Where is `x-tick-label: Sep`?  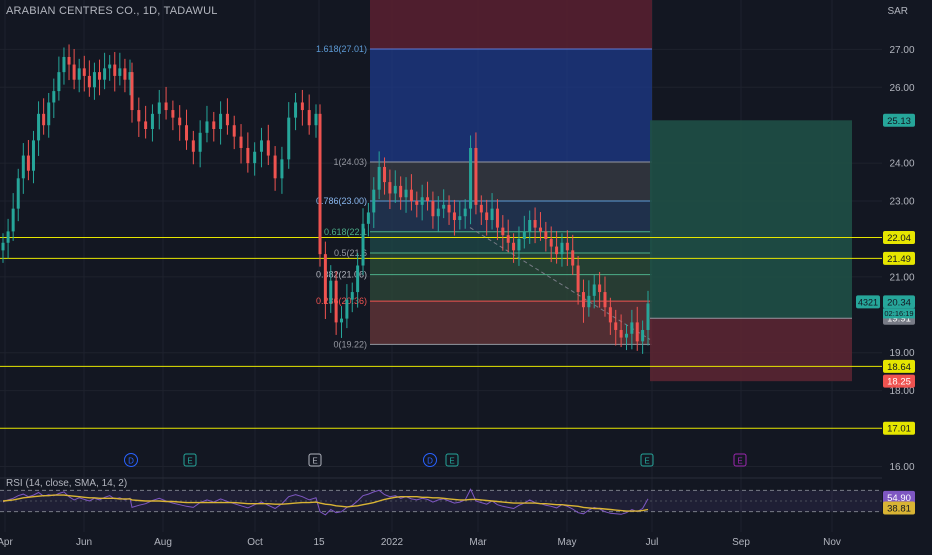 x-tick-label: Sep is located at coordinates (741, 542).